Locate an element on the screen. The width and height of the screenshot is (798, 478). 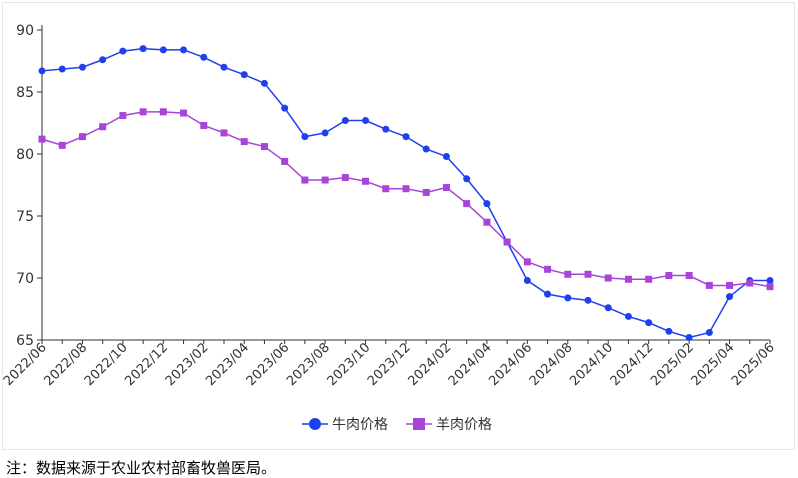
x-tick-label: 2023/12 is located at coordinates (389, 364).